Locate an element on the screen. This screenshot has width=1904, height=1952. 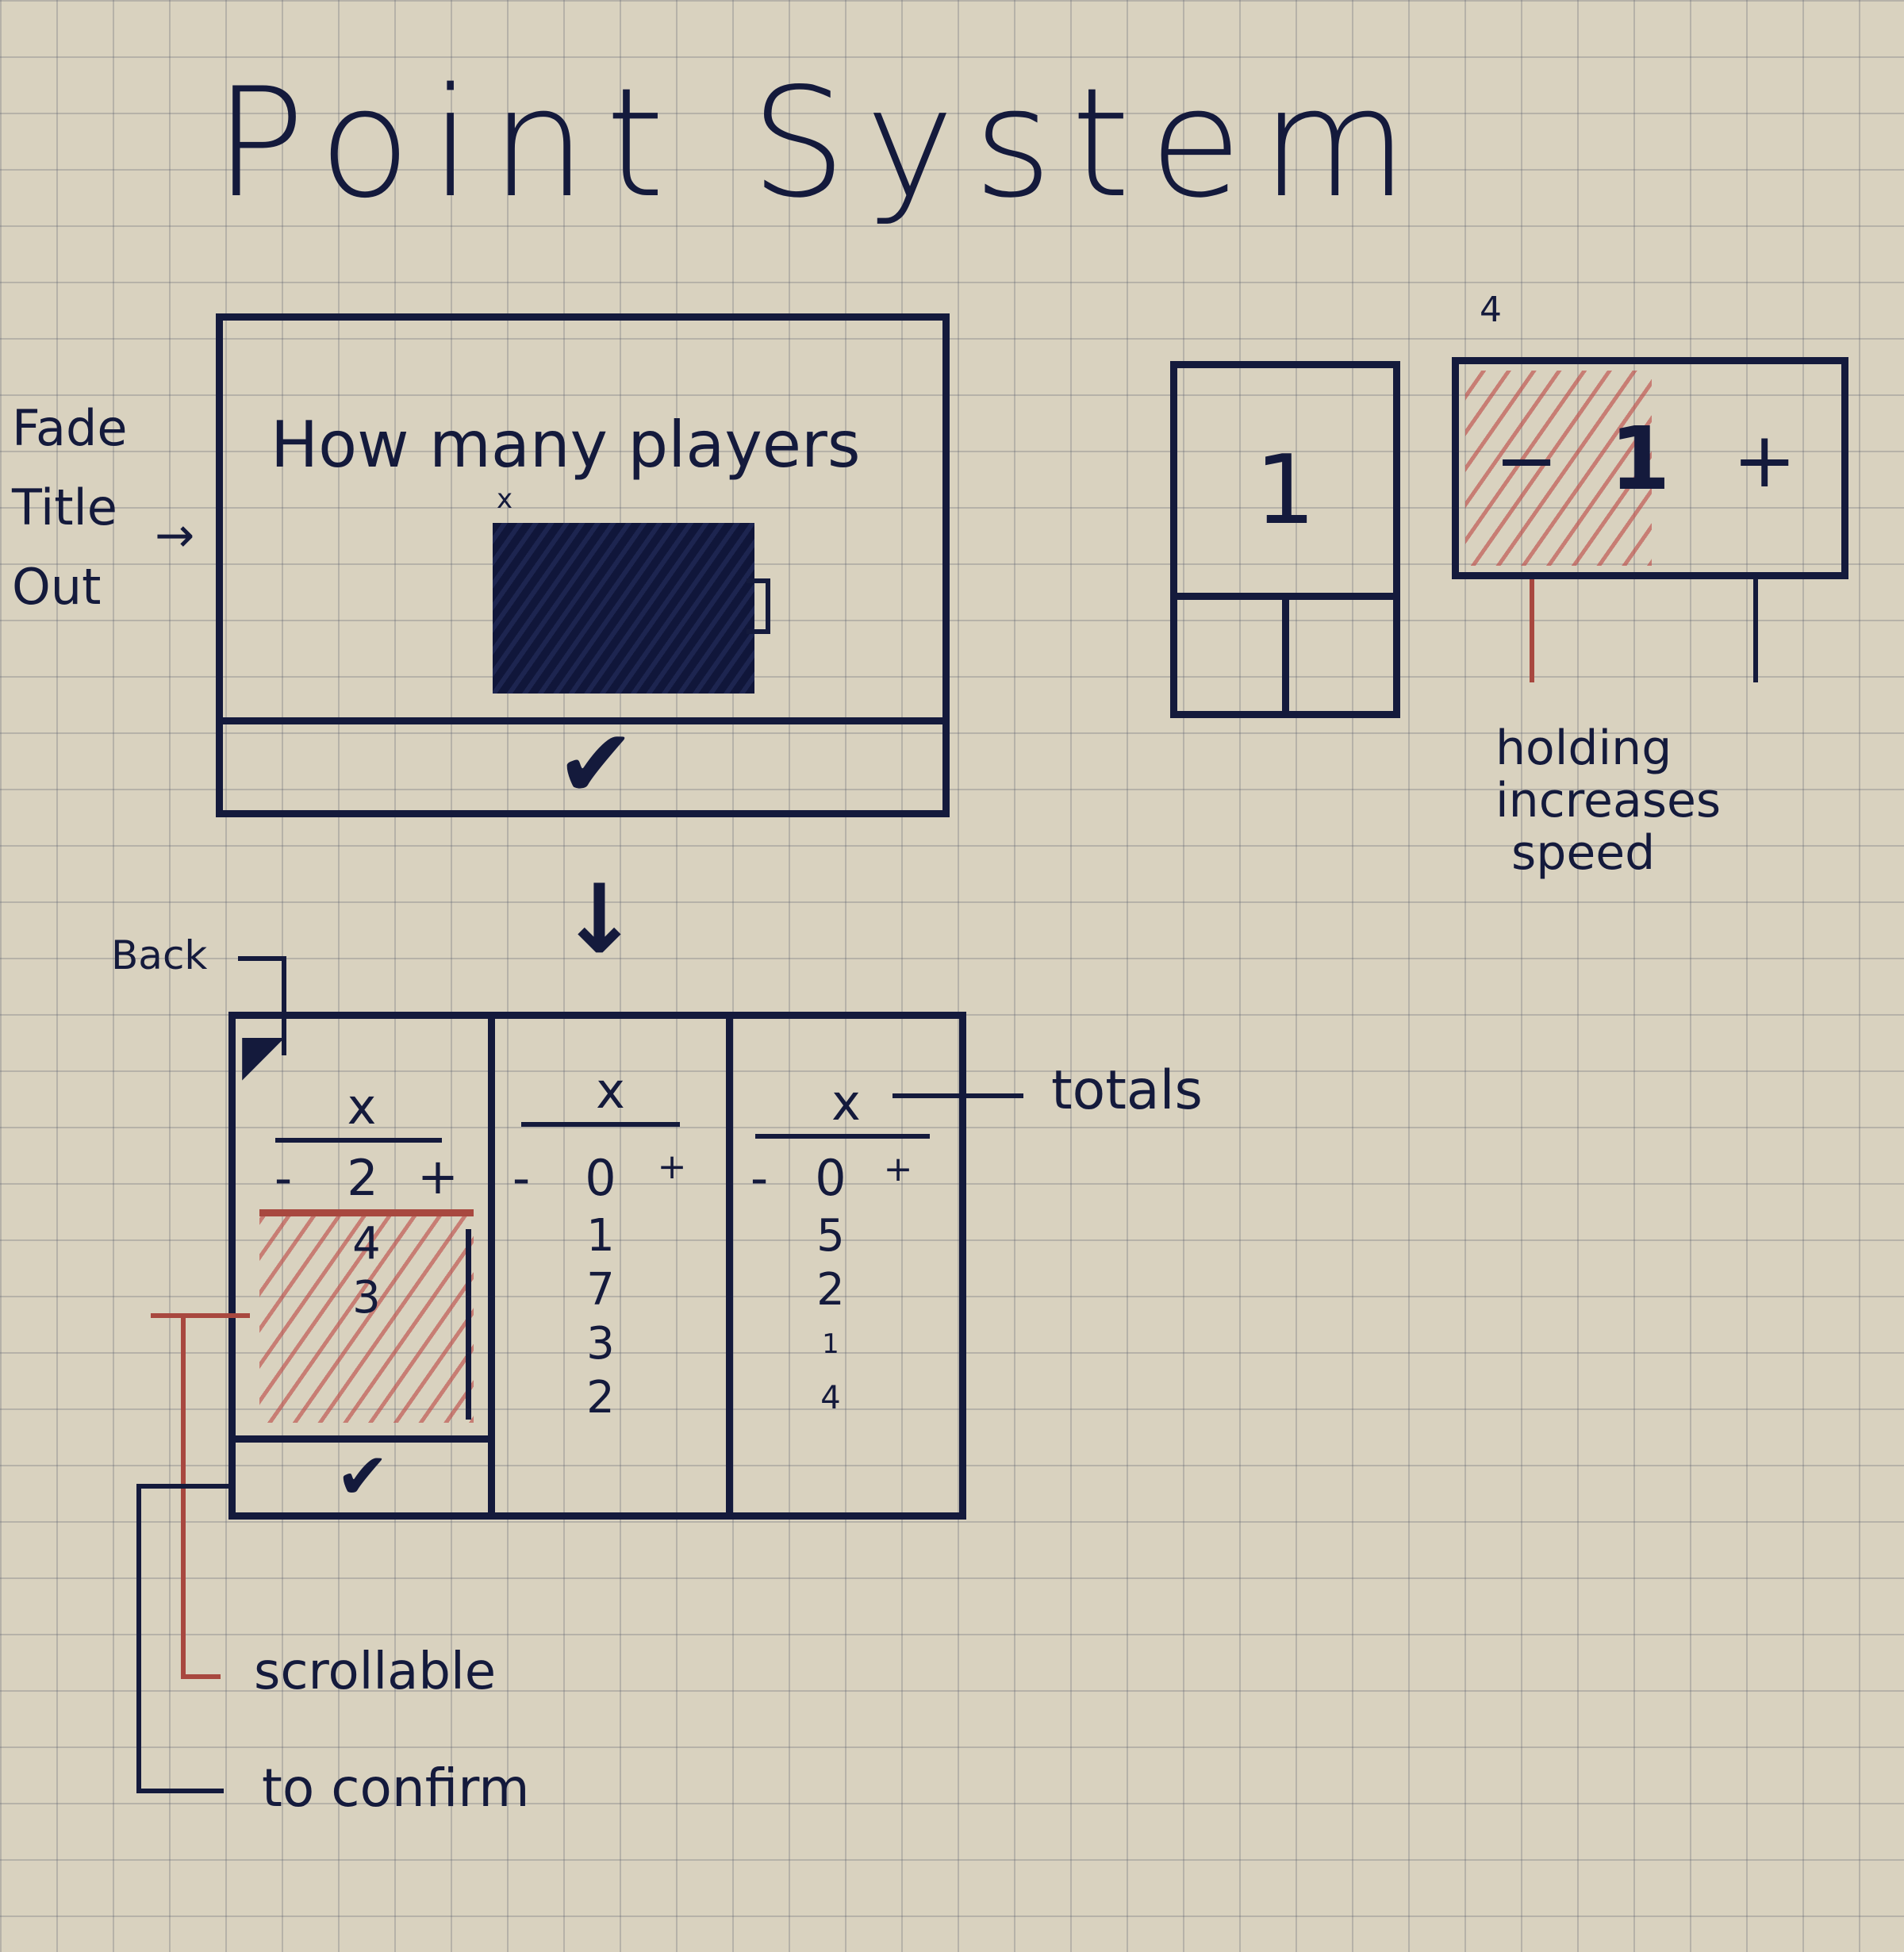
confirm-callout-bottom is located at coordinates (180, 1791).